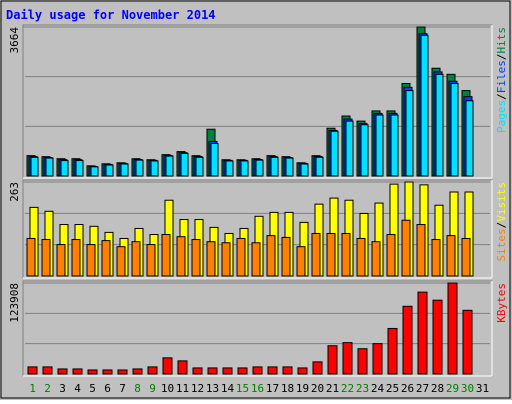 This screenshot has width=512, height=404. Describe the element at coordinates (347, 388) in the screenshot. I see `x-tick-label: 22` at that location.